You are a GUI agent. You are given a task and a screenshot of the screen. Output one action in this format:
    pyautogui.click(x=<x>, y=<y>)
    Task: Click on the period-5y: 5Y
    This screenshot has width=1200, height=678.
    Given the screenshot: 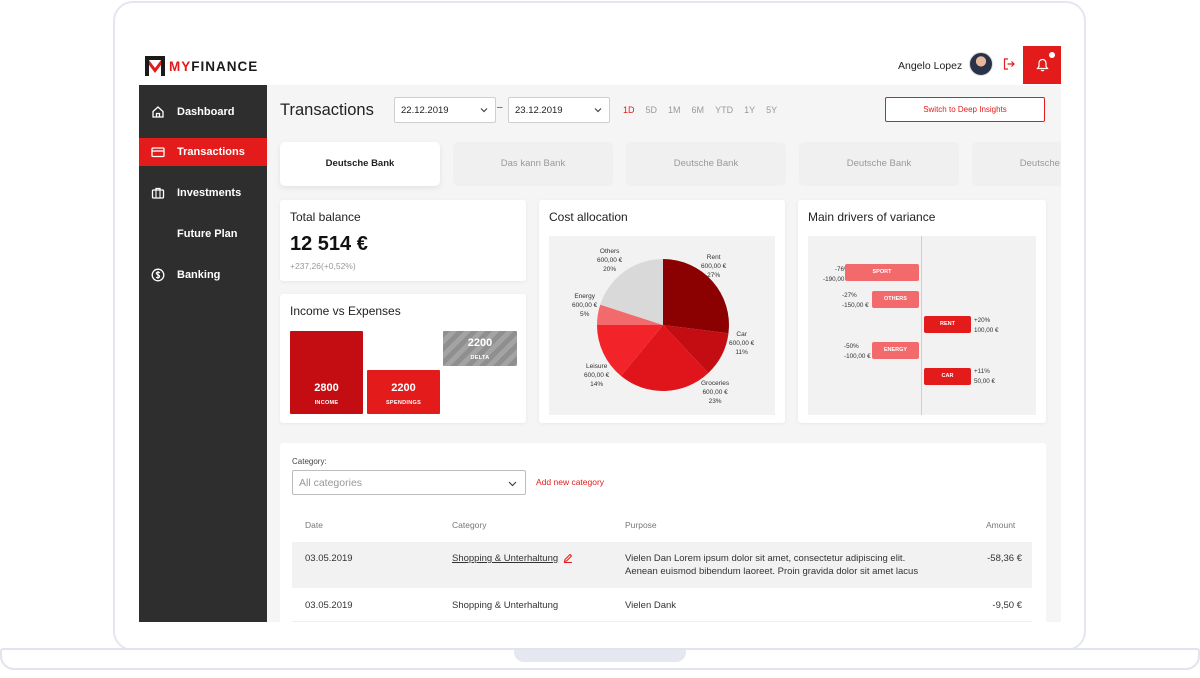 What is the action you would take?
    pyautogui.click(x=772, y=110)
    